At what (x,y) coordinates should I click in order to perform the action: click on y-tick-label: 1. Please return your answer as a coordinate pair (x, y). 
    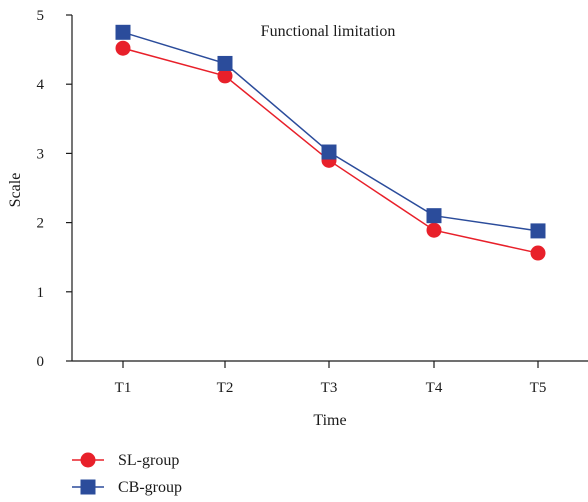
    Looking at the image, I should click on (41, 293).